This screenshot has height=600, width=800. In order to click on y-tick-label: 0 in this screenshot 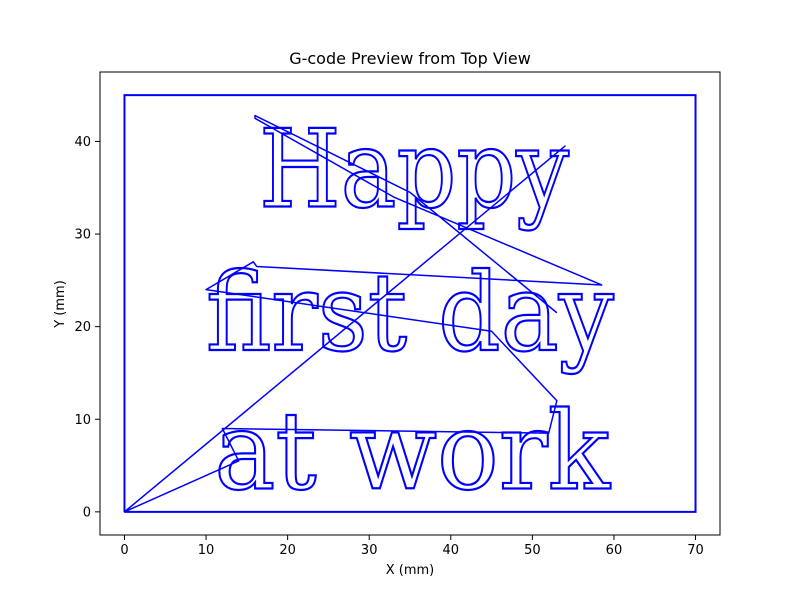, I will do `click(87, 512)`.